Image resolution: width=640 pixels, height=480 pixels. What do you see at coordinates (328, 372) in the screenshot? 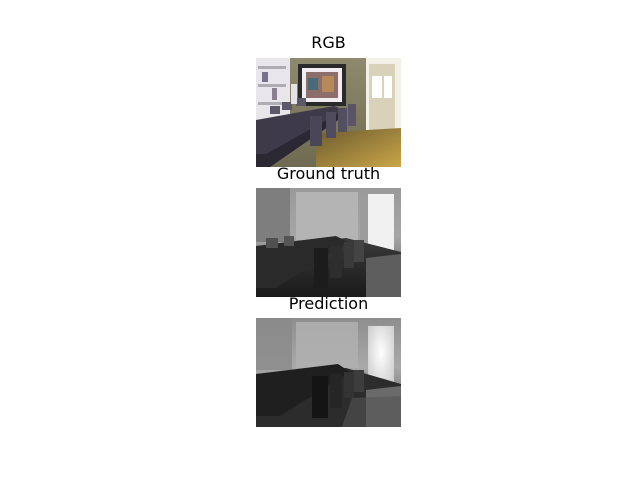
I see `prediction-depth-image` at bounding box center [328, 372].